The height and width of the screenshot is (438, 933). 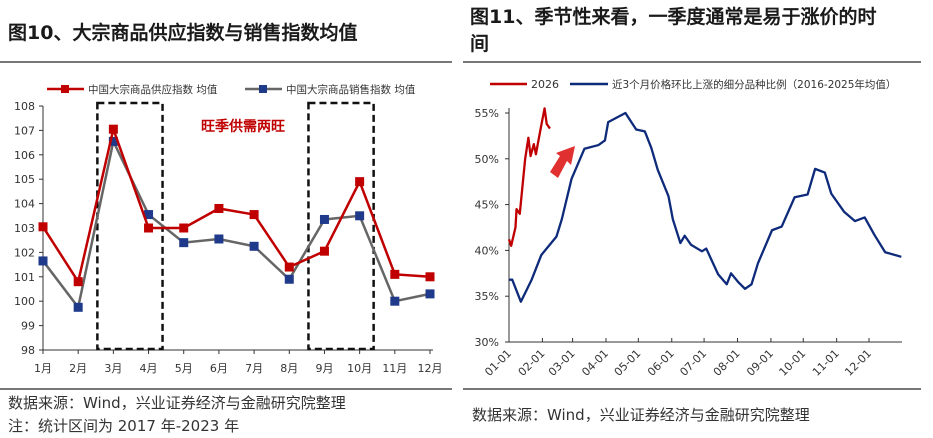 I want to click on up-arrow-icon, so click(x=562, y=162).